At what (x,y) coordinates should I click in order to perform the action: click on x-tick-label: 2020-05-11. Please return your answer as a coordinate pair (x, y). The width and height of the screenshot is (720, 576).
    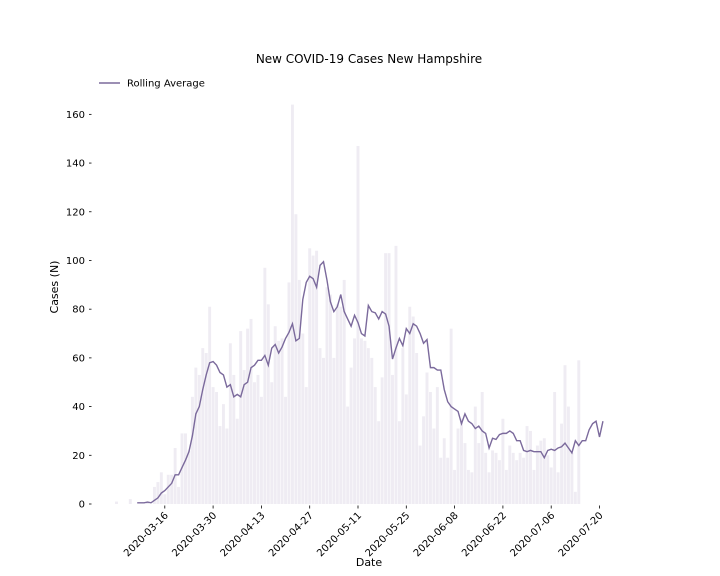
    Looking at the image, I should click on (339, 534).